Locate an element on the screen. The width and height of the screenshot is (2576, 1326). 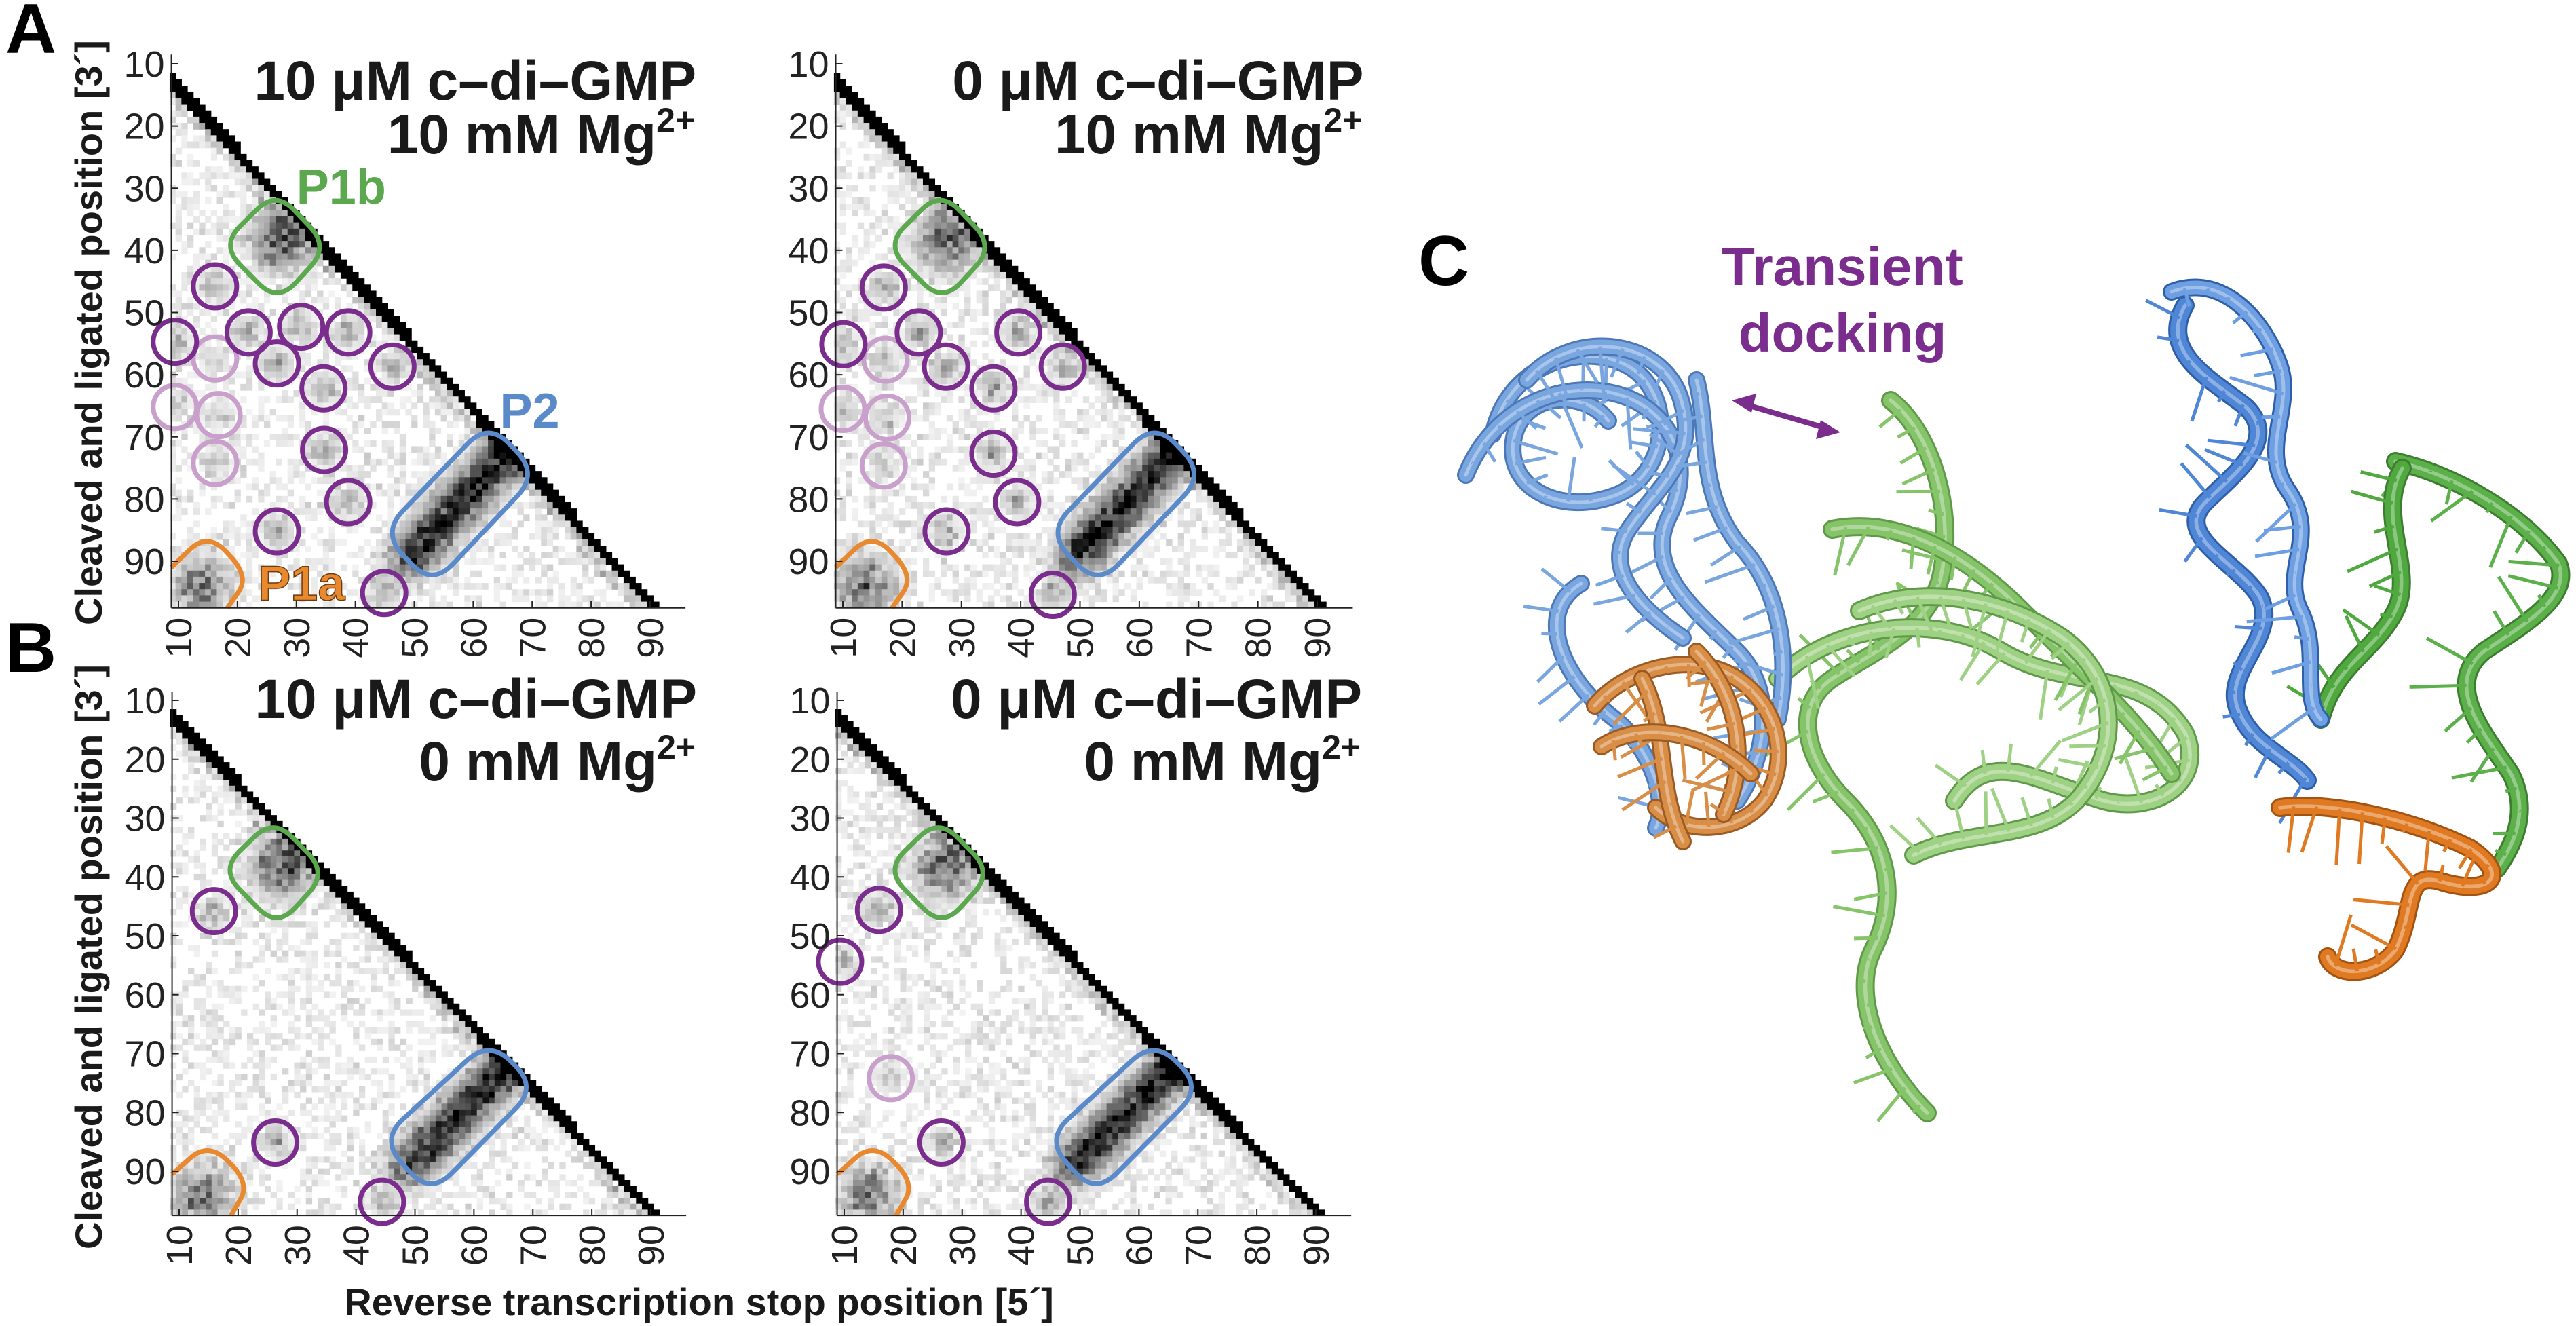
purple-circle is located at coordinates (993, 388).